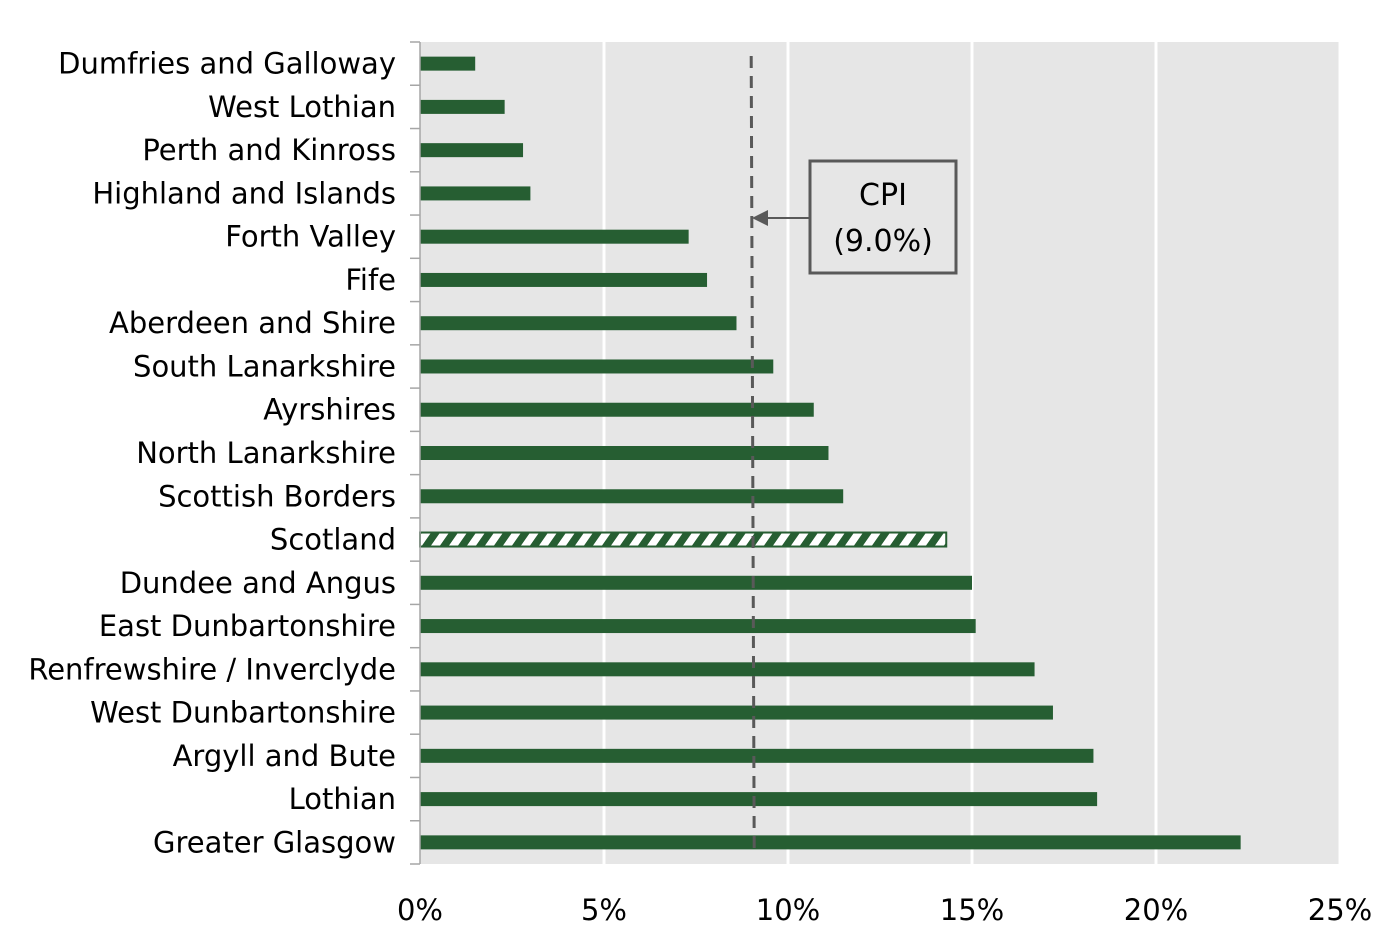 Image resolution: width=1392 pixels, height=948 pixels. I want to click on cpi-annotation: CPI (9.0%), so click(855, 217).